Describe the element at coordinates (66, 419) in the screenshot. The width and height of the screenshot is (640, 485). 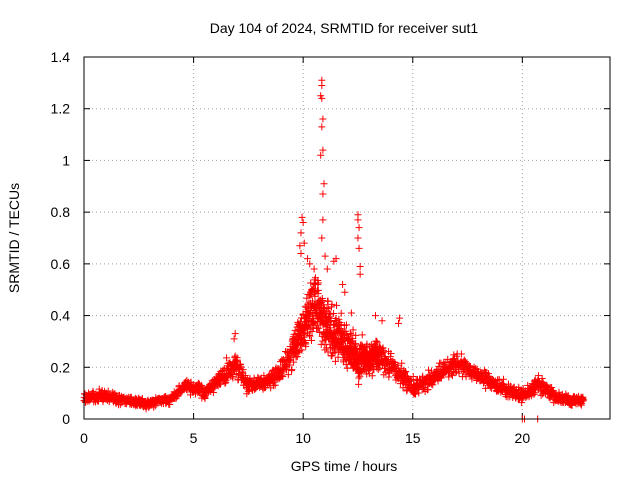
I see `y-tick-label: 0` at that location.